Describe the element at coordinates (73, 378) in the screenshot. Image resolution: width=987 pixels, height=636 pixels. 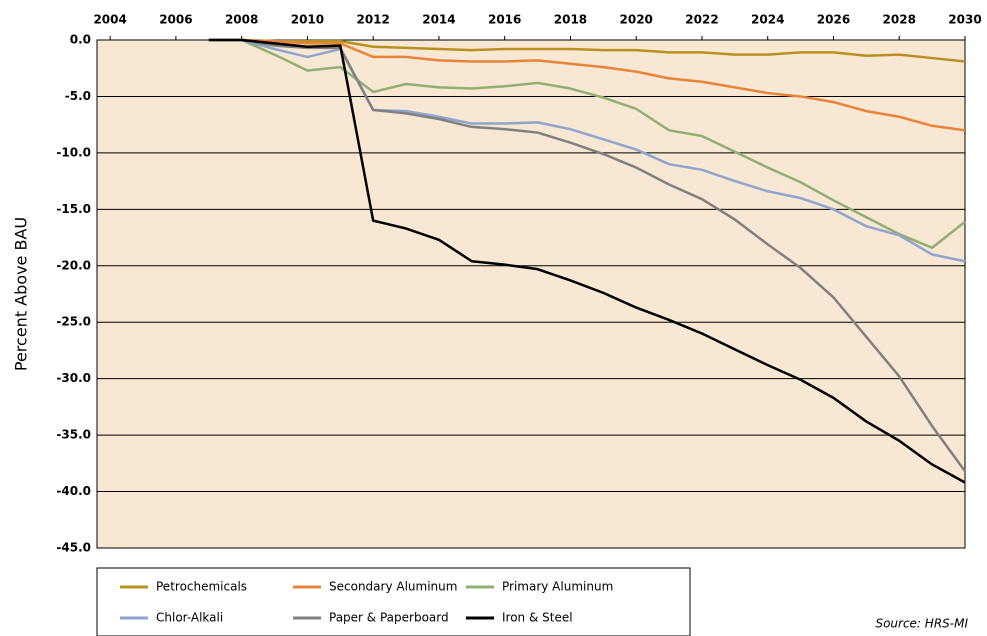
I see `y-tick-label: -30.0` at that location.